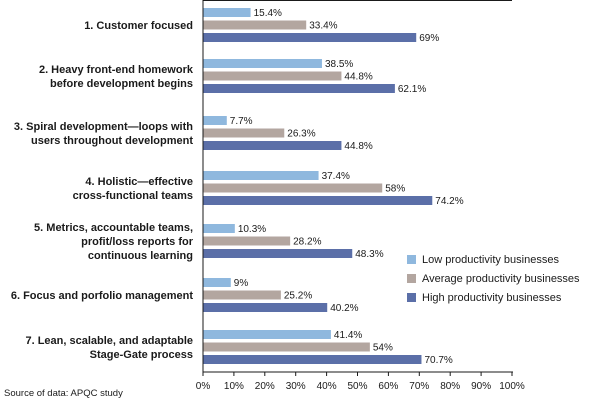  I want to click on value-label: 70.7%, so click(438, 360).